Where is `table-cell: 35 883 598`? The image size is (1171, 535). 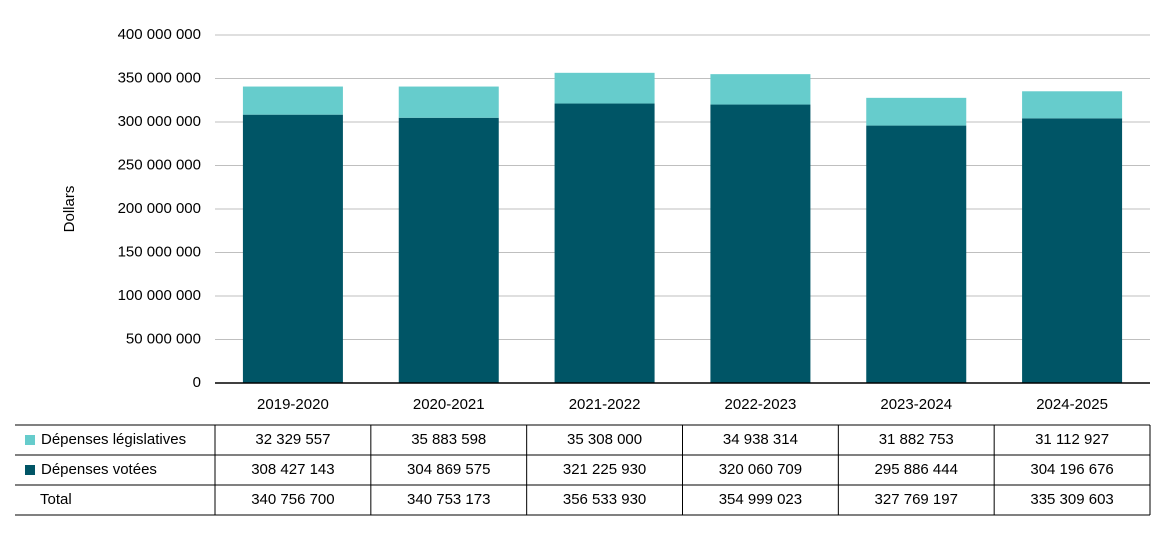 table-cell: 35 883 598 is located at coordinates (448, 439).